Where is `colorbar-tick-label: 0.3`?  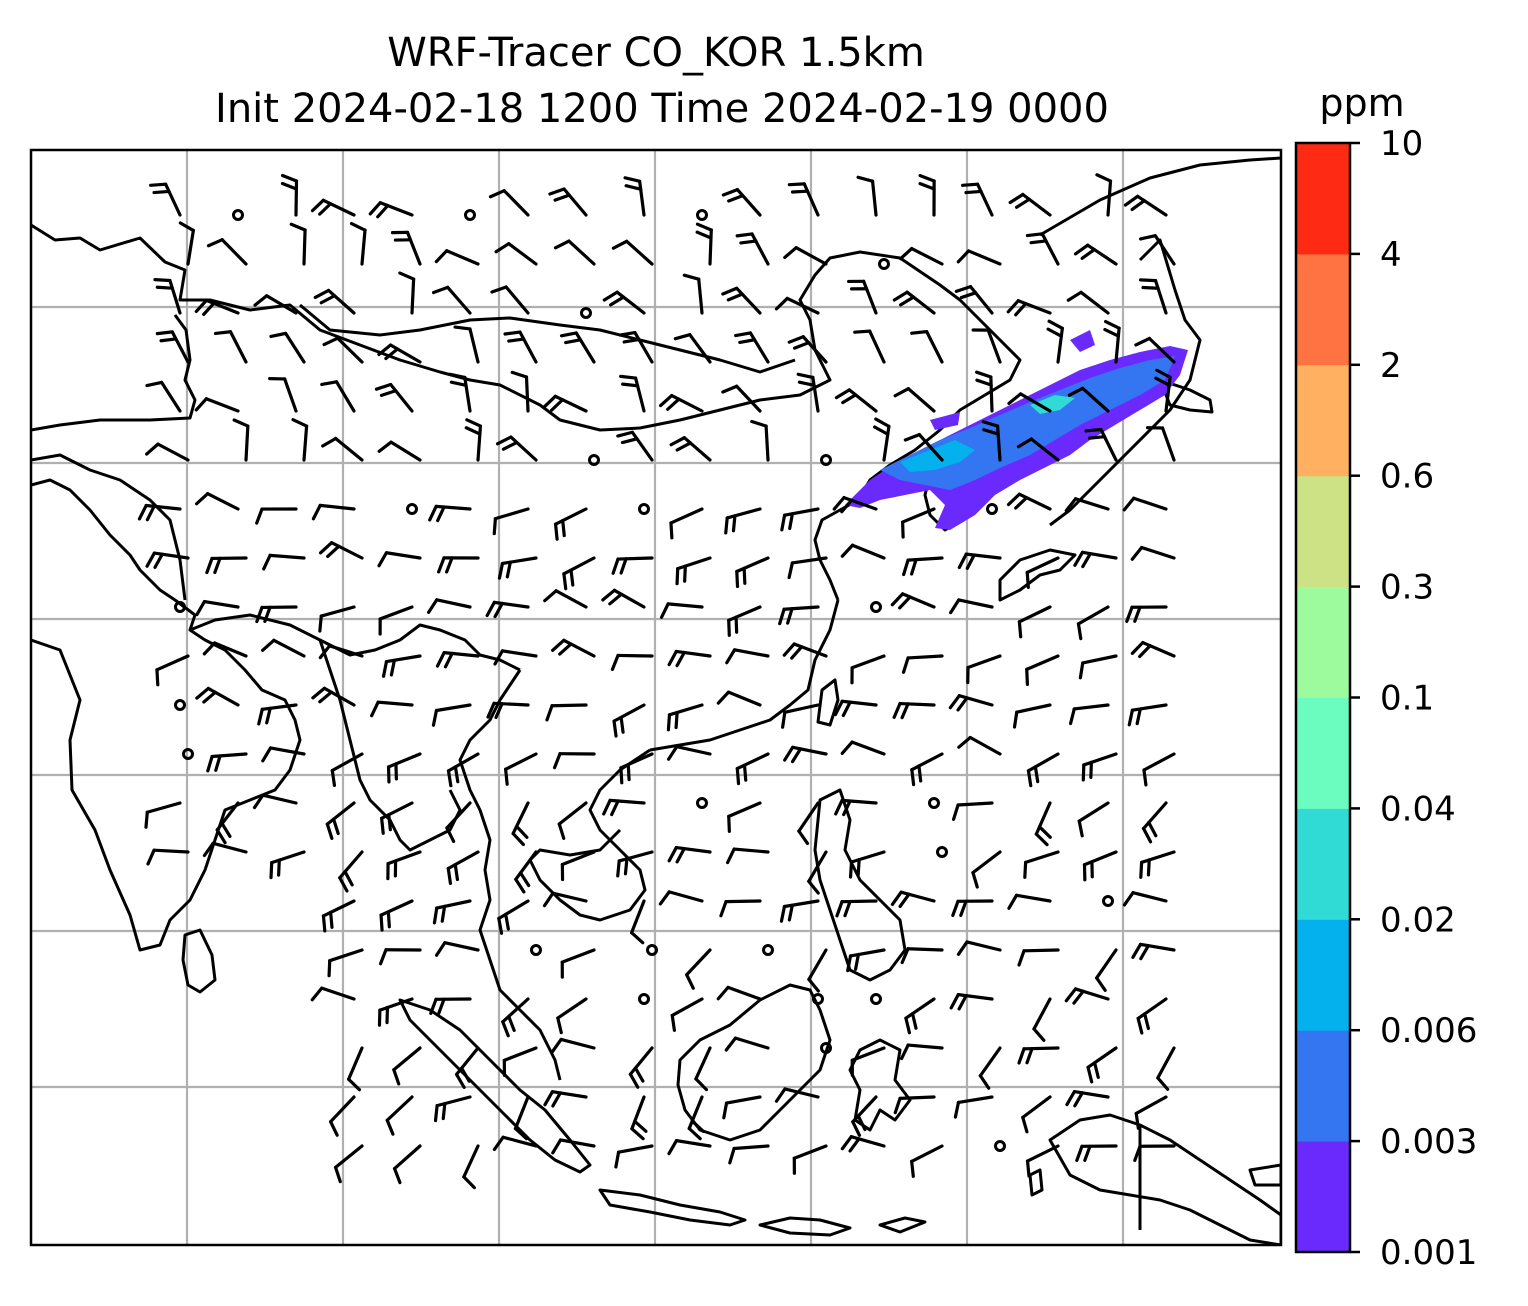 colorbar-tick-label: 0.3 is located at coordinates (1407, 588).